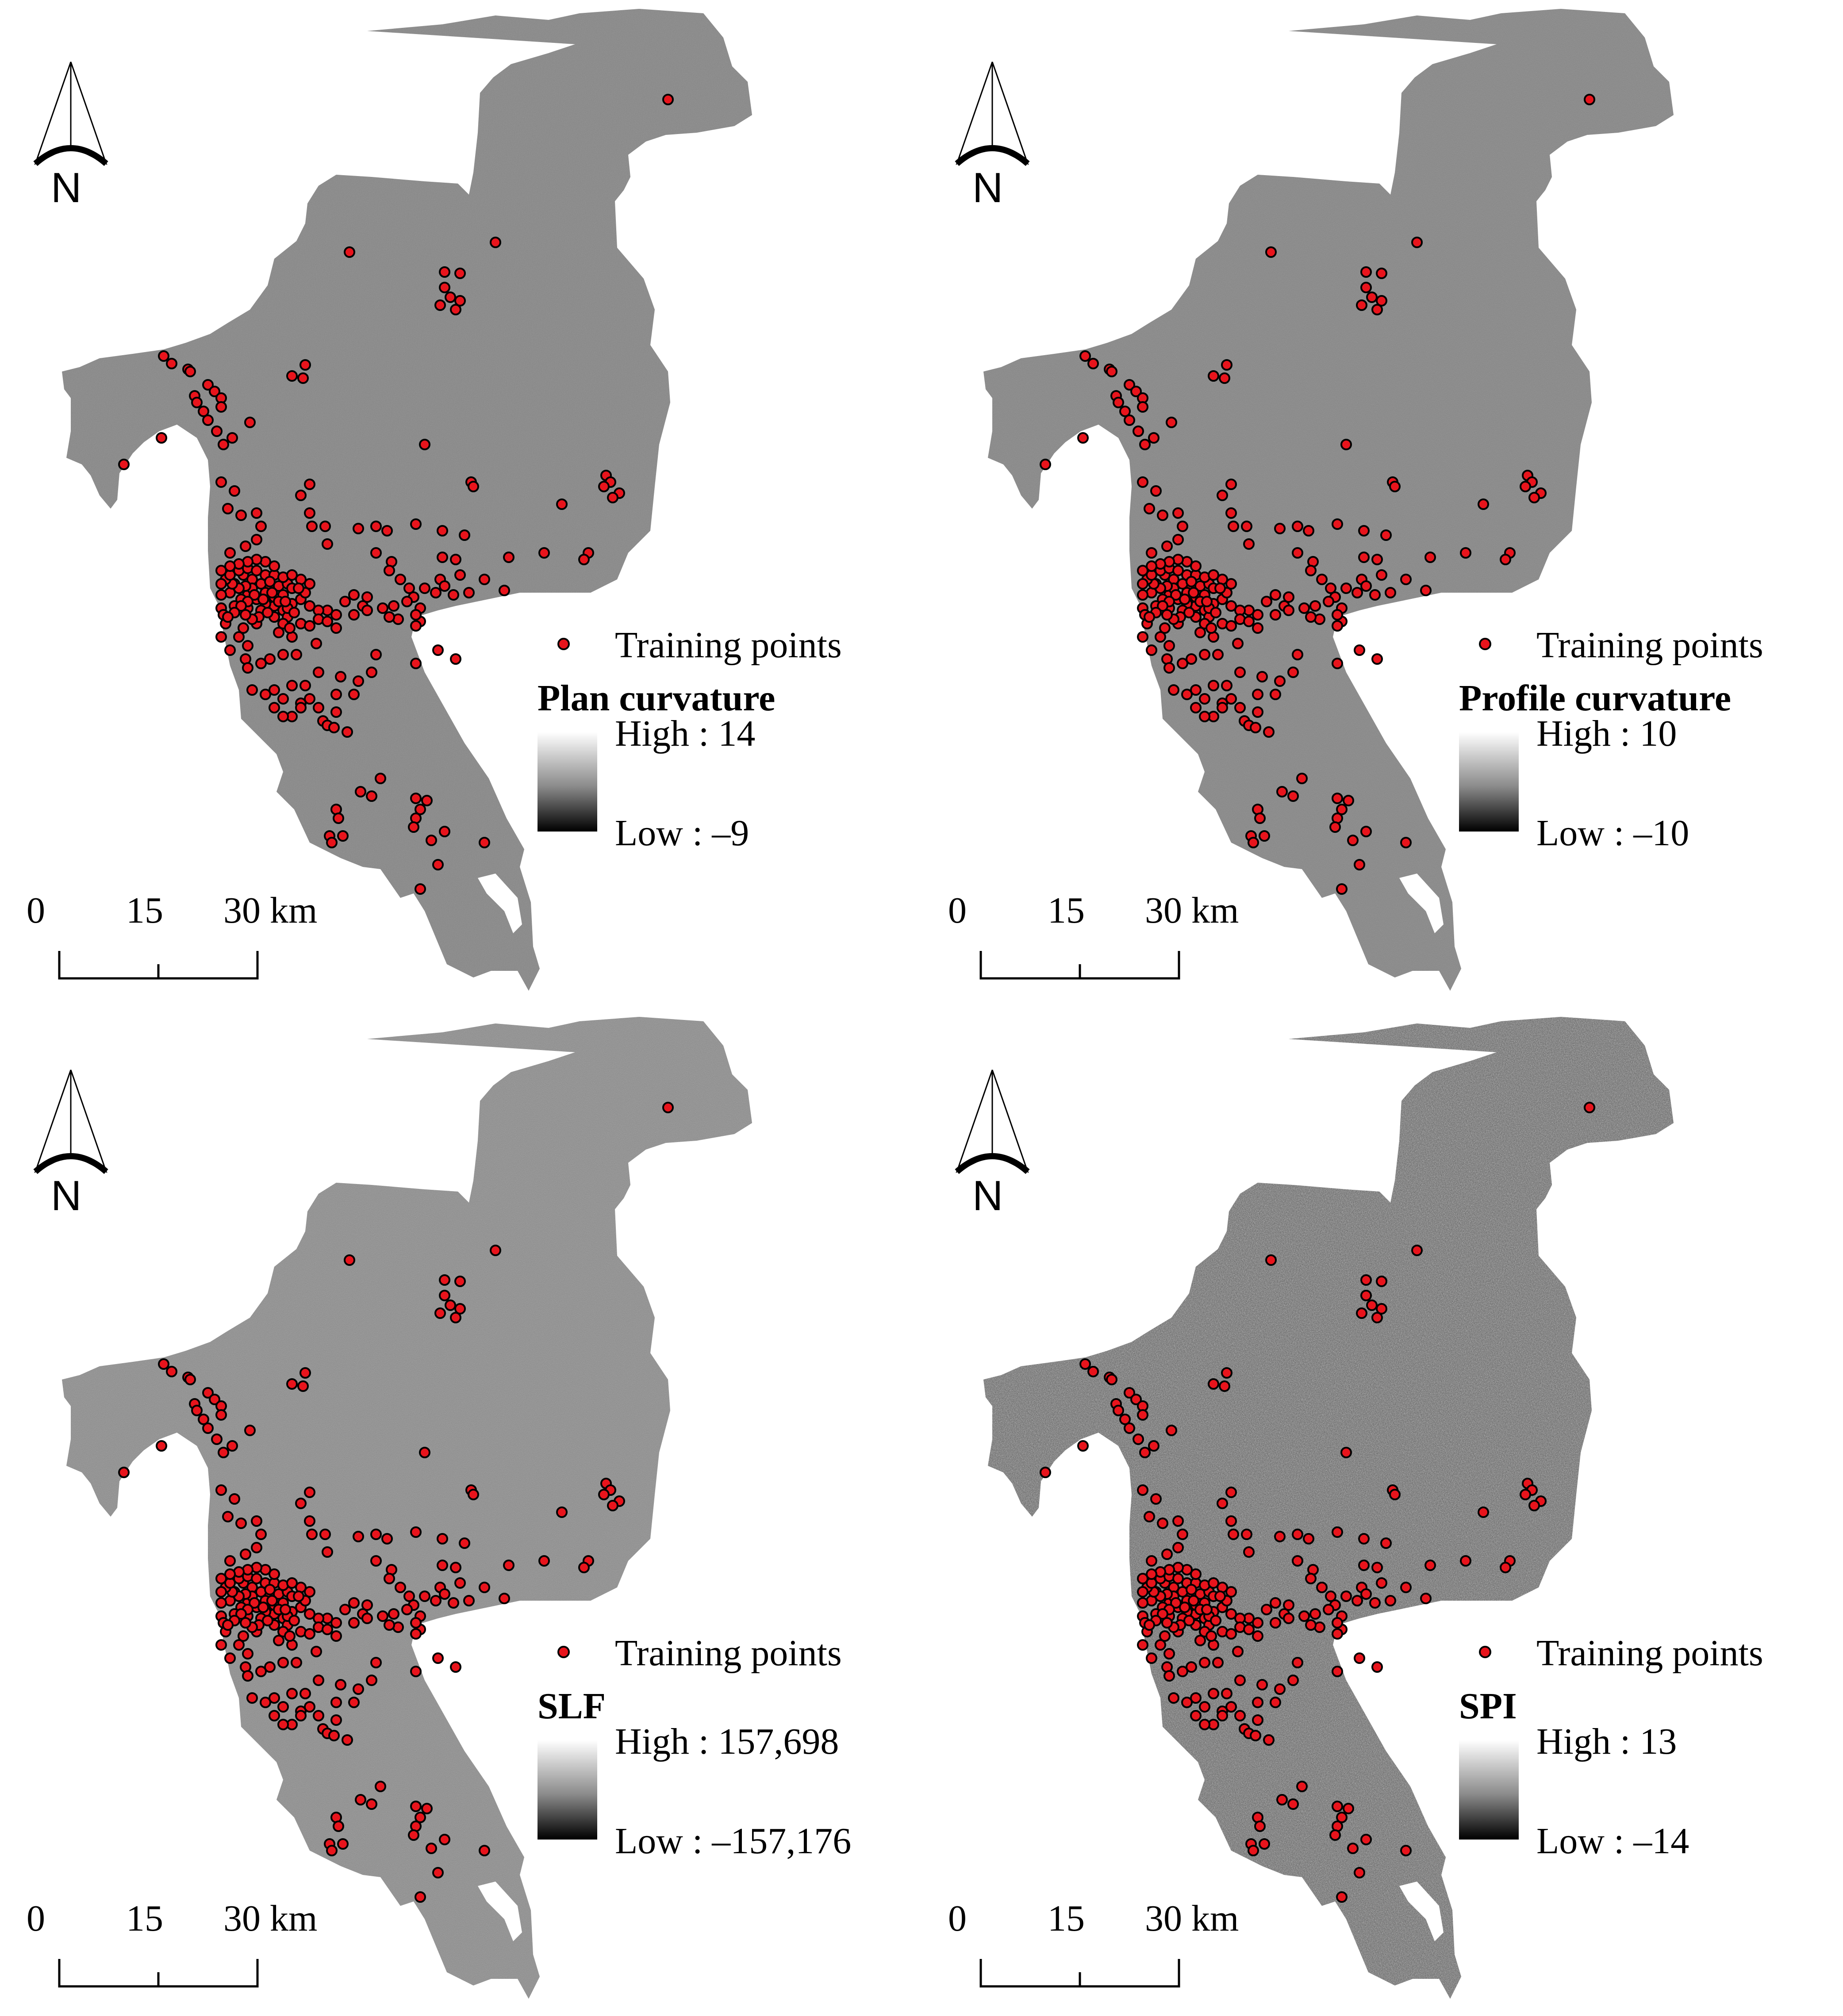 The image size is (1843, 2016). I want to click on layer-title: Profile curvature, so click(1595, 698).